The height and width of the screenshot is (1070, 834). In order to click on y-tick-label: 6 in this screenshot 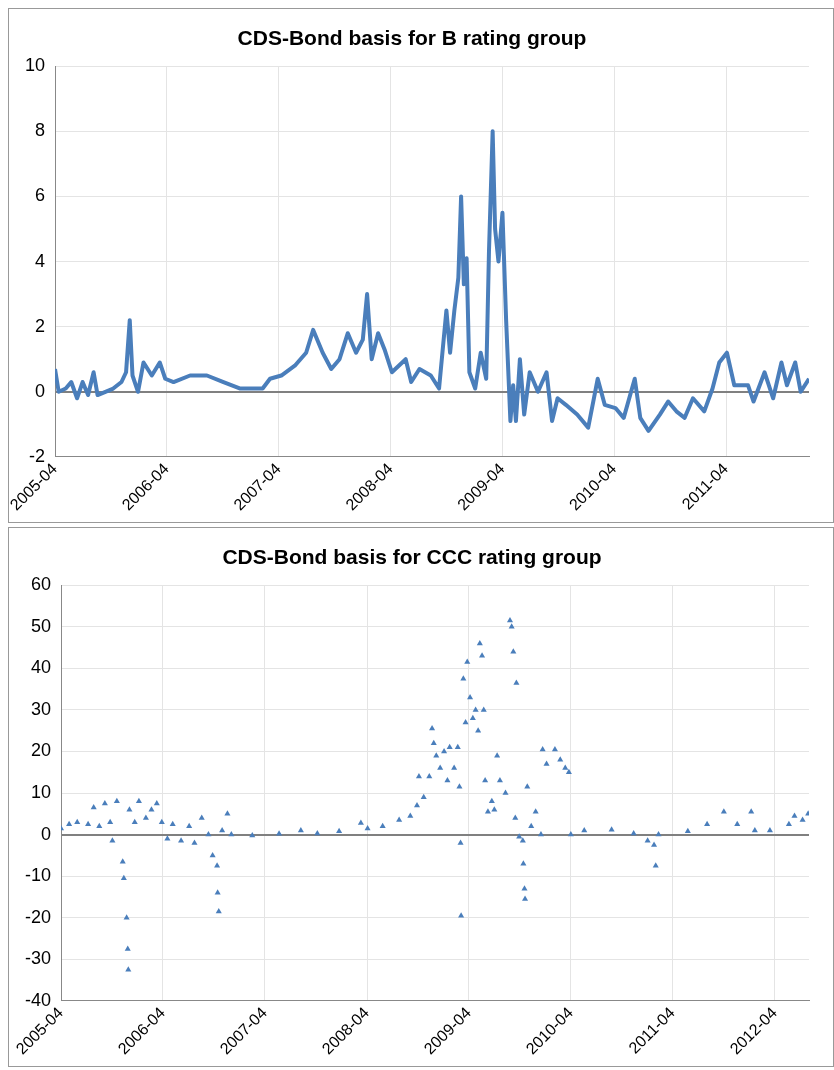, I will do `click(40, 195)`.